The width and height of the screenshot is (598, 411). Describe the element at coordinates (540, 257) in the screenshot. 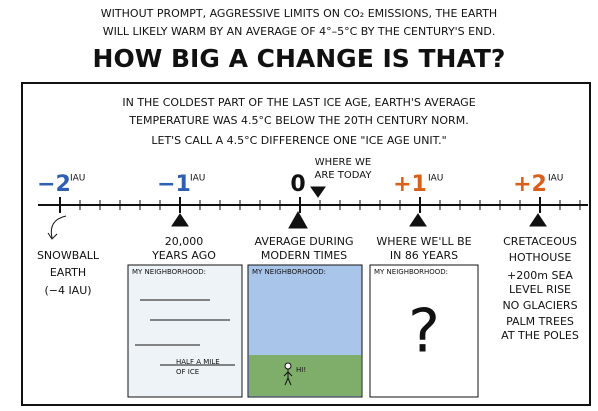

I see `cretaceous-caption: HOTHOUSE` at that location.